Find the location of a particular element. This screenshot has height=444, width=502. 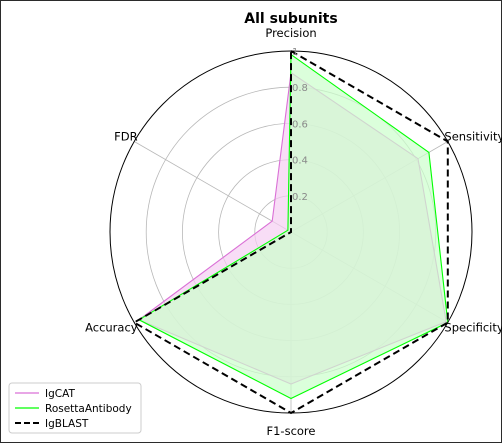

legend-label-igcat: IgCAT is located at coordinates (60, 394).